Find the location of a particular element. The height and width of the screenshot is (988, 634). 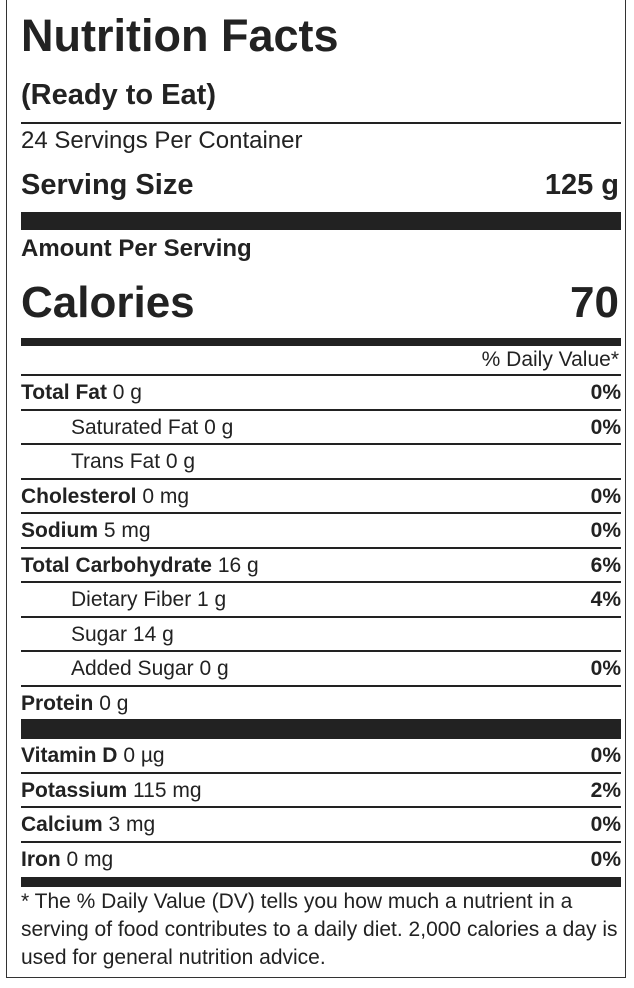

nutrient-row: Saturated Fat 0 g 0% is located at coordinates (321, 428).